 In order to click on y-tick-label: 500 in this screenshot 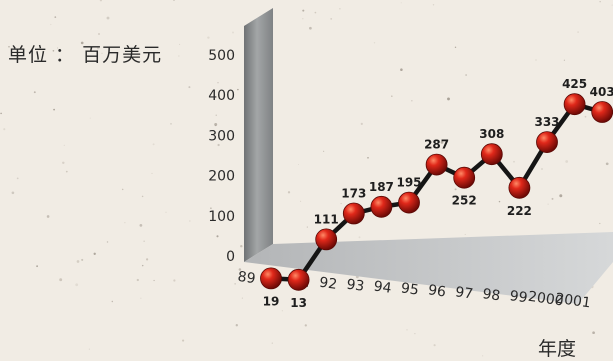, I will do `click(221, 56)`.